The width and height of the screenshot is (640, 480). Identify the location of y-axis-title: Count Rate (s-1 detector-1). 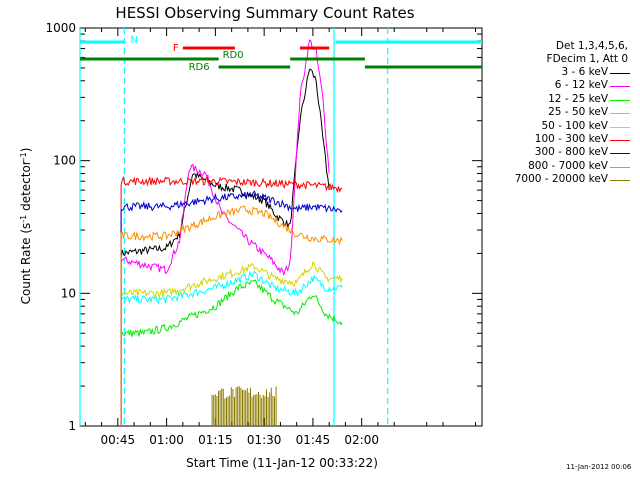
(26, 226).